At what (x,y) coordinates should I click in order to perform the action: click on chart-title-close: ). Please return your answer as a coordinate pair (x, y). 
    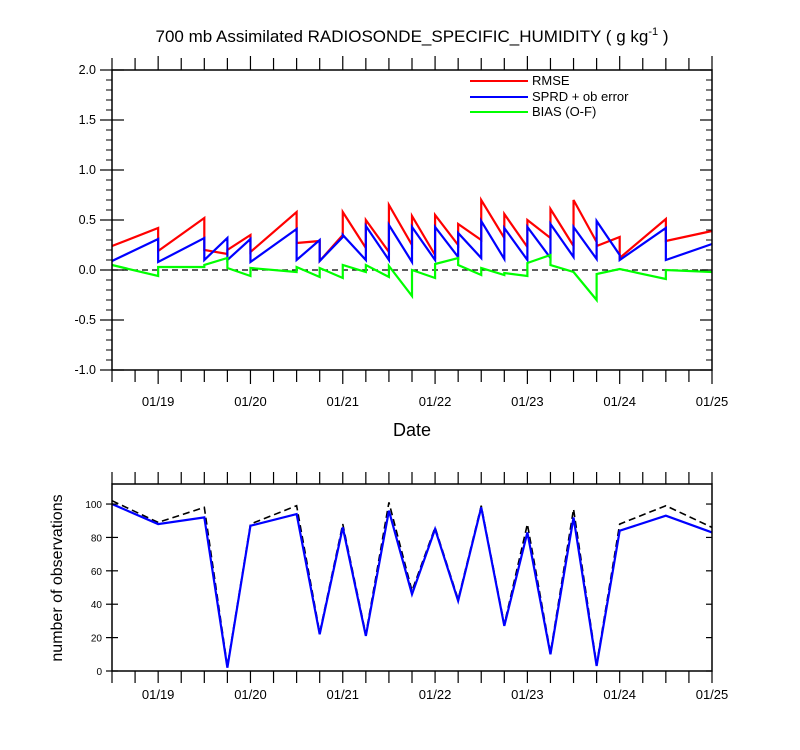
    Looking at the image, I should click on (663, 36).